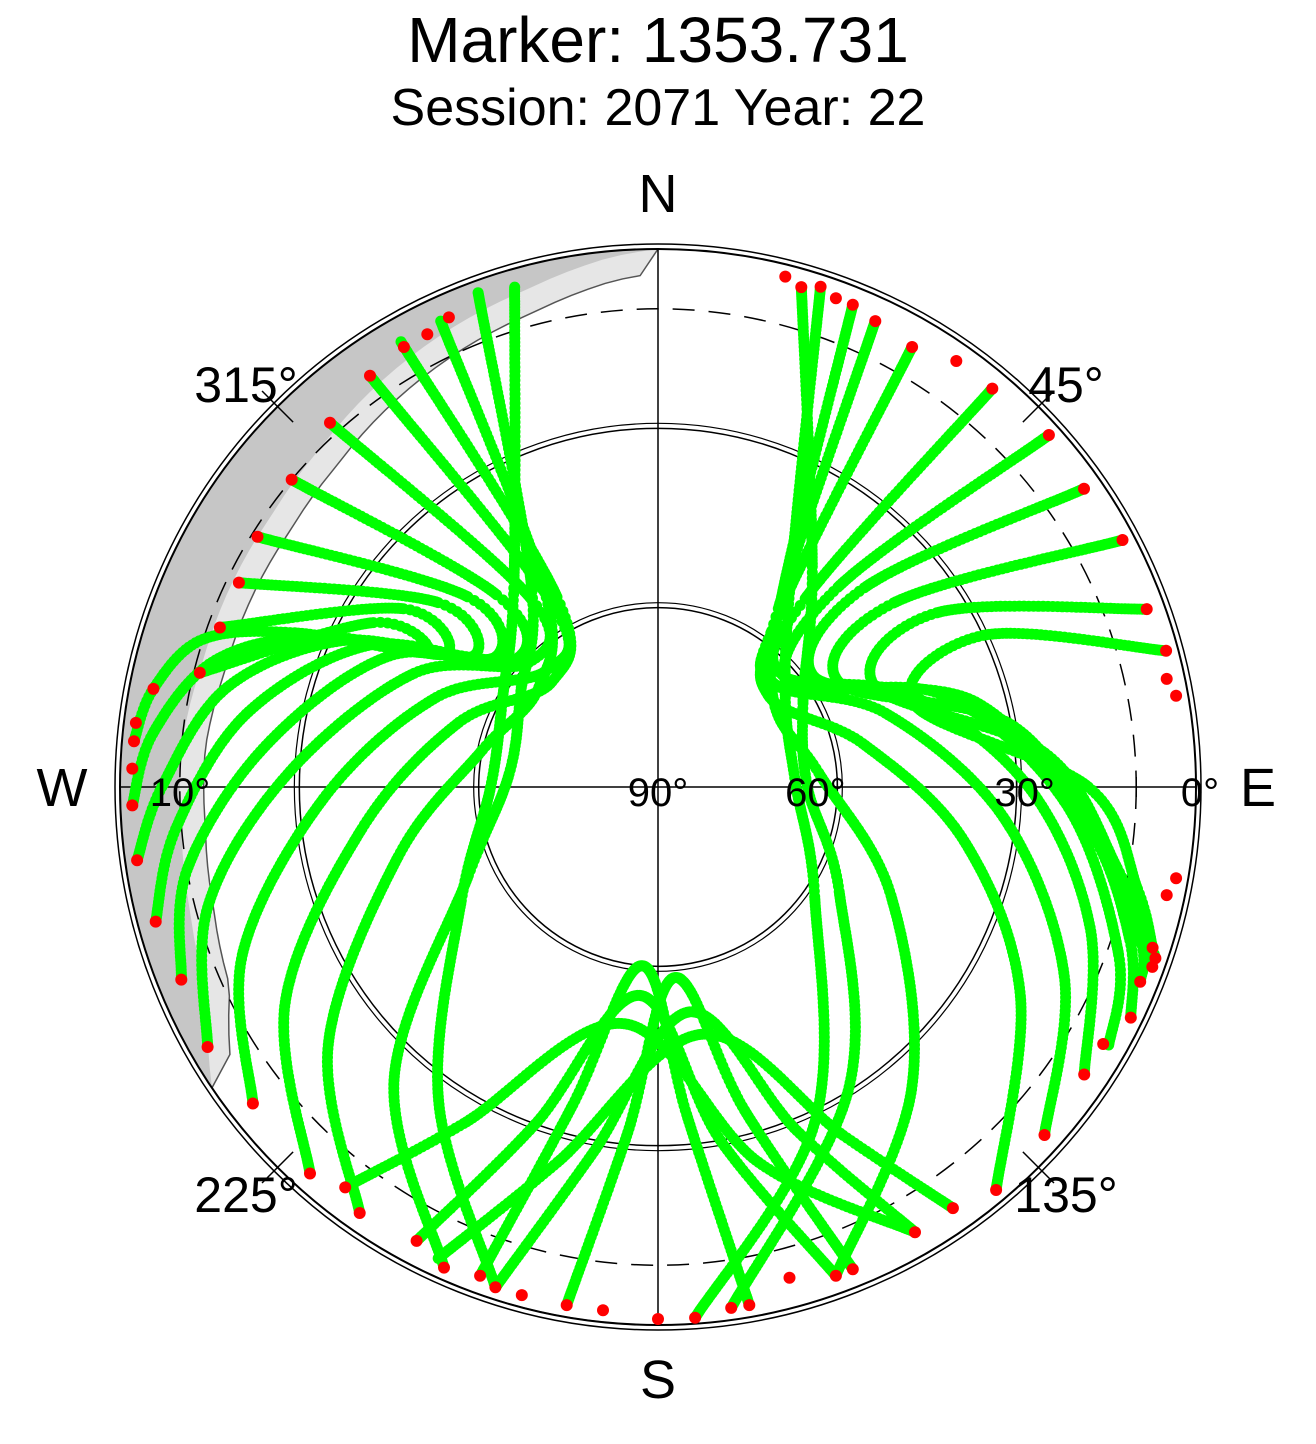 The image size is (1316, 1444). I want to click on track-point, so click(778, 616).